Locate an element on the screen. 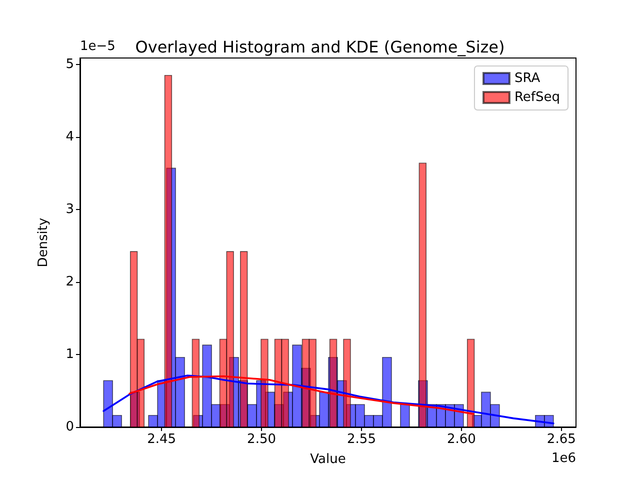  x-tick-label: 2.50 is located at coordinates (261, 439).